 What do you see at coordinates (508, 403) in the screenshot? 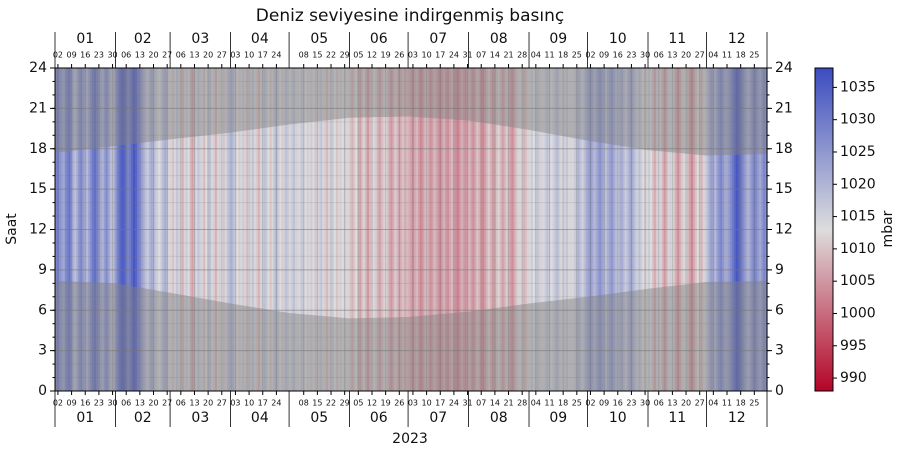
I see `x-bottom-tick-label: 21` at bounding box center [508, 403].